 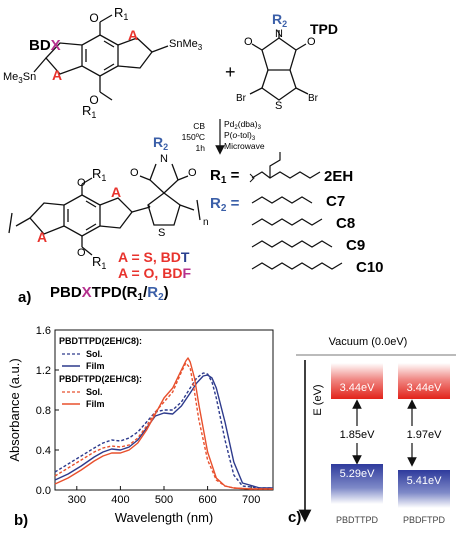 I want to click on bdx-a-atom-top: A, so click(x=133, y=35).